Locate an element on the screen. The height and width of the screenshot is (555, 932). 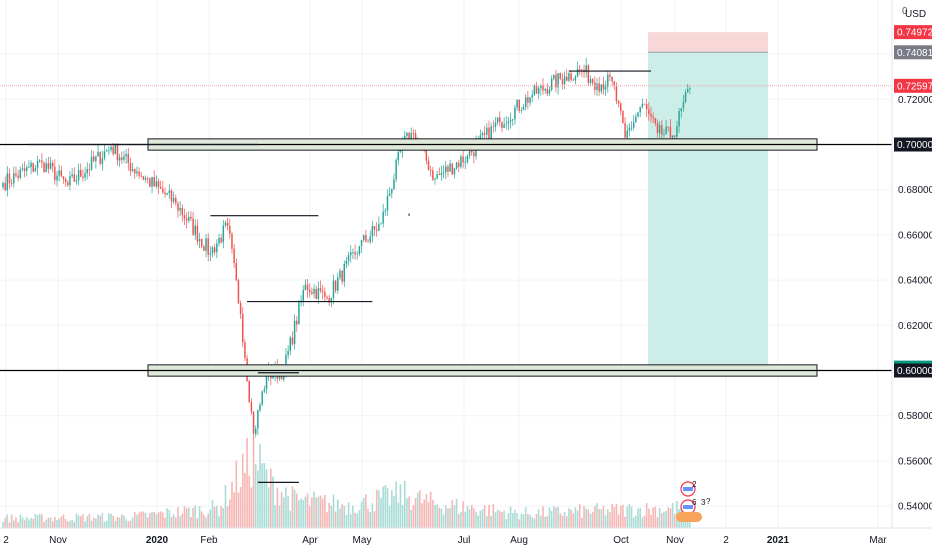
event-count-label: ? is located at coordinates (708, 501).